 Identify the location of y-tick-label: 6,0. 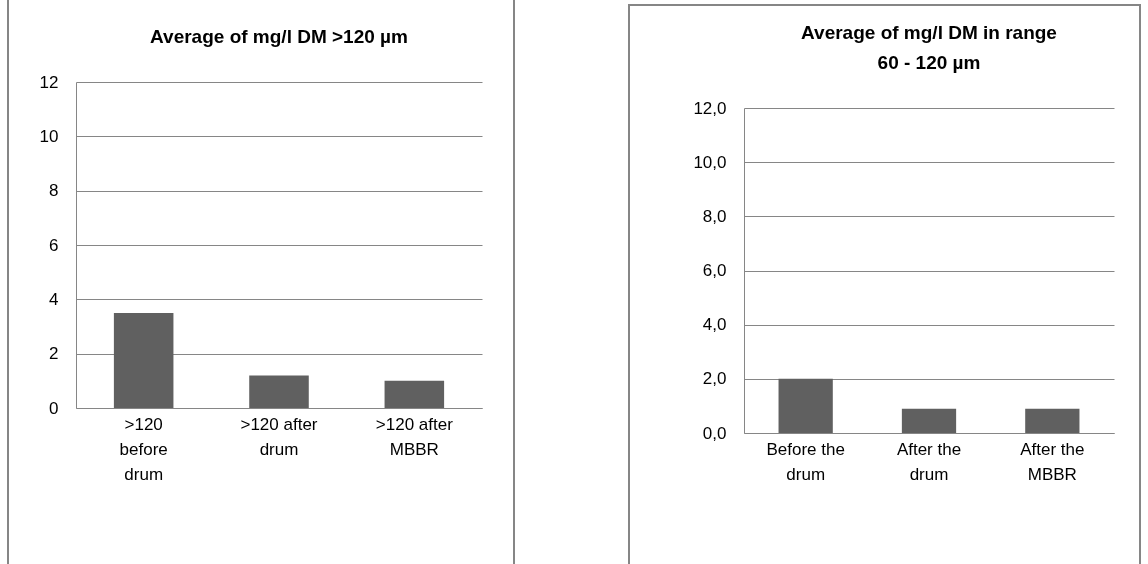
(714, 270).